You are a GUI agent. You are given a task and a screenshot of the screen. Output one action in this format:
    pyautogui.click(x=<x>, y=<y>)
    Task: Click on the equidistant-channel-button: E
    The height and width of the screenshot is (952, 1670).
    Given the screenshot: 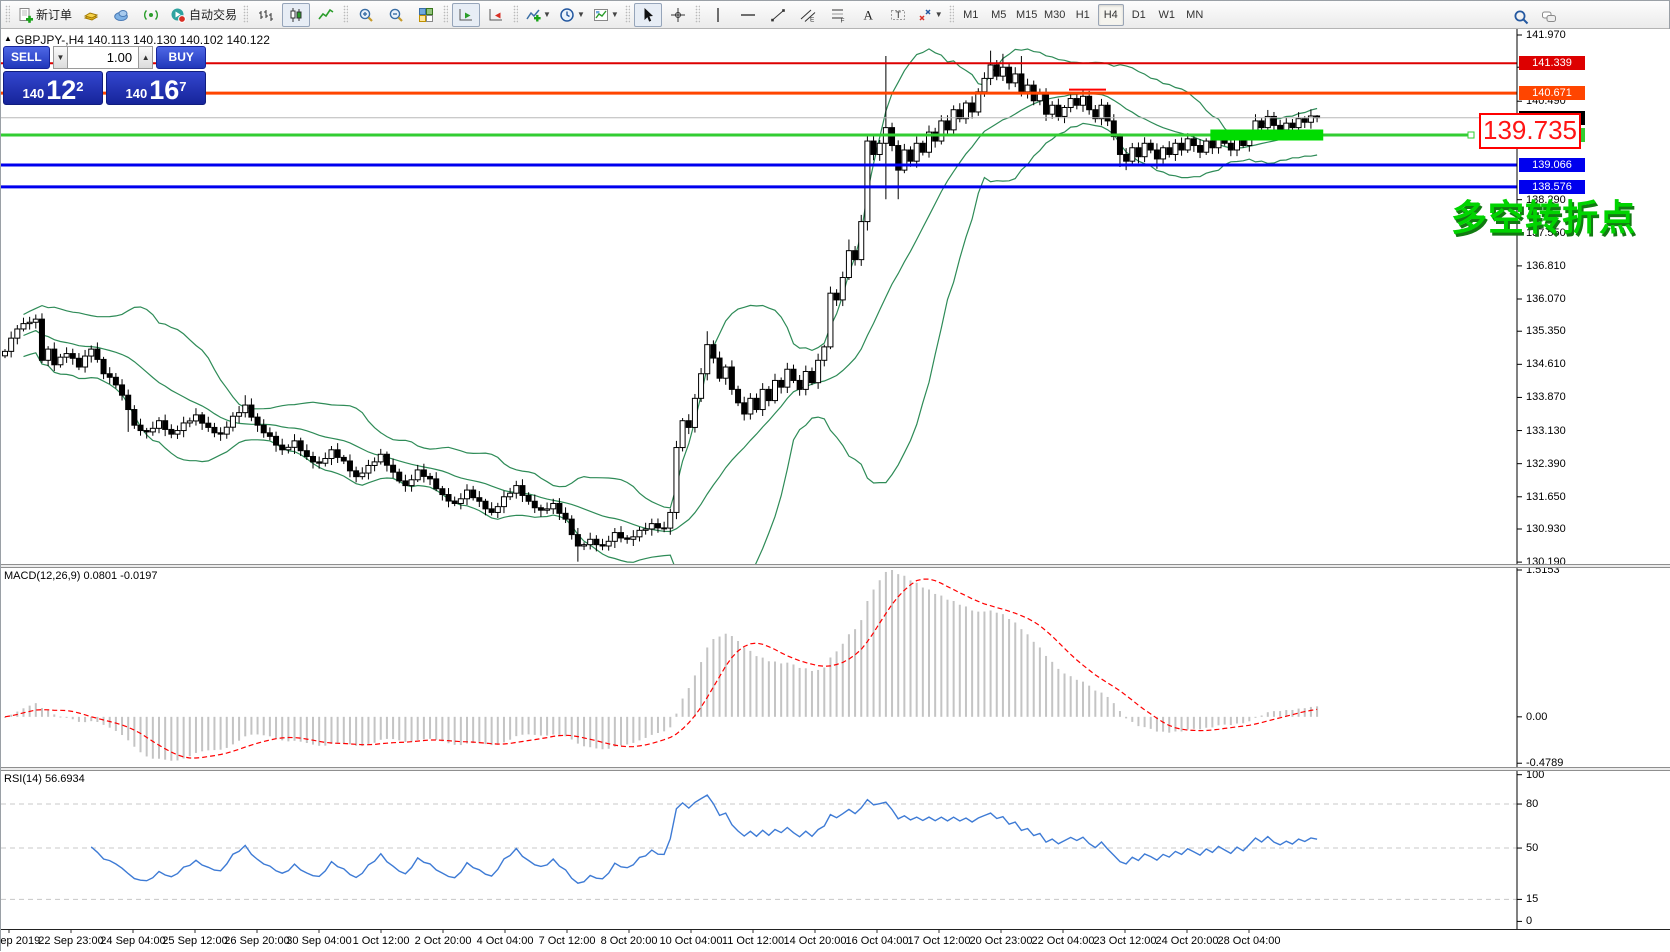 What is the action you would take?
    pyautogui.click(x=808, y=15)
    